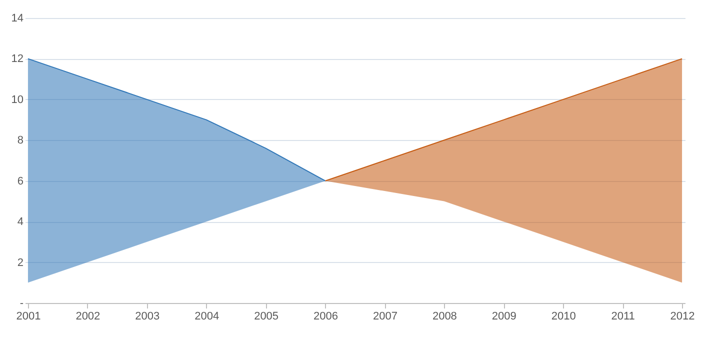 This screenshot has height=345, width=718. What do you see at coordinates (17, 59) in the screenshot?
I see `y-tick-label: 12` at bounding box center [17, 59].